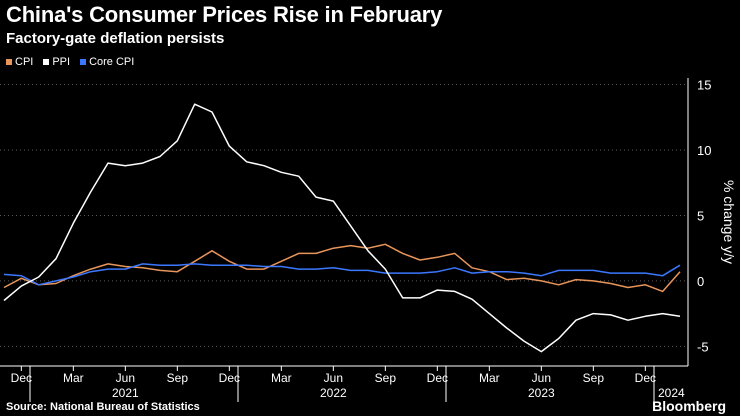  I want to click on series-line-cpi, so click(342, 268).